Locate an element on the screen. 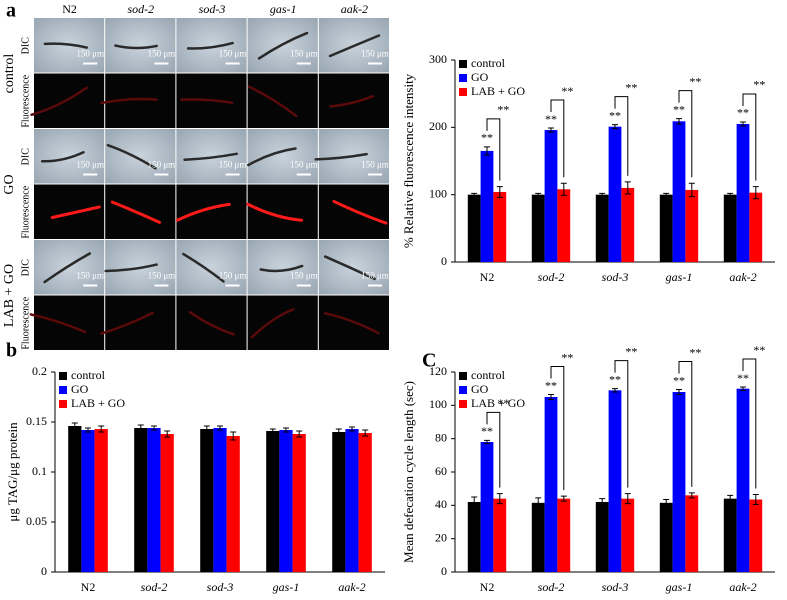  y-tick-label: 60 is located at coordinates (441, 471).